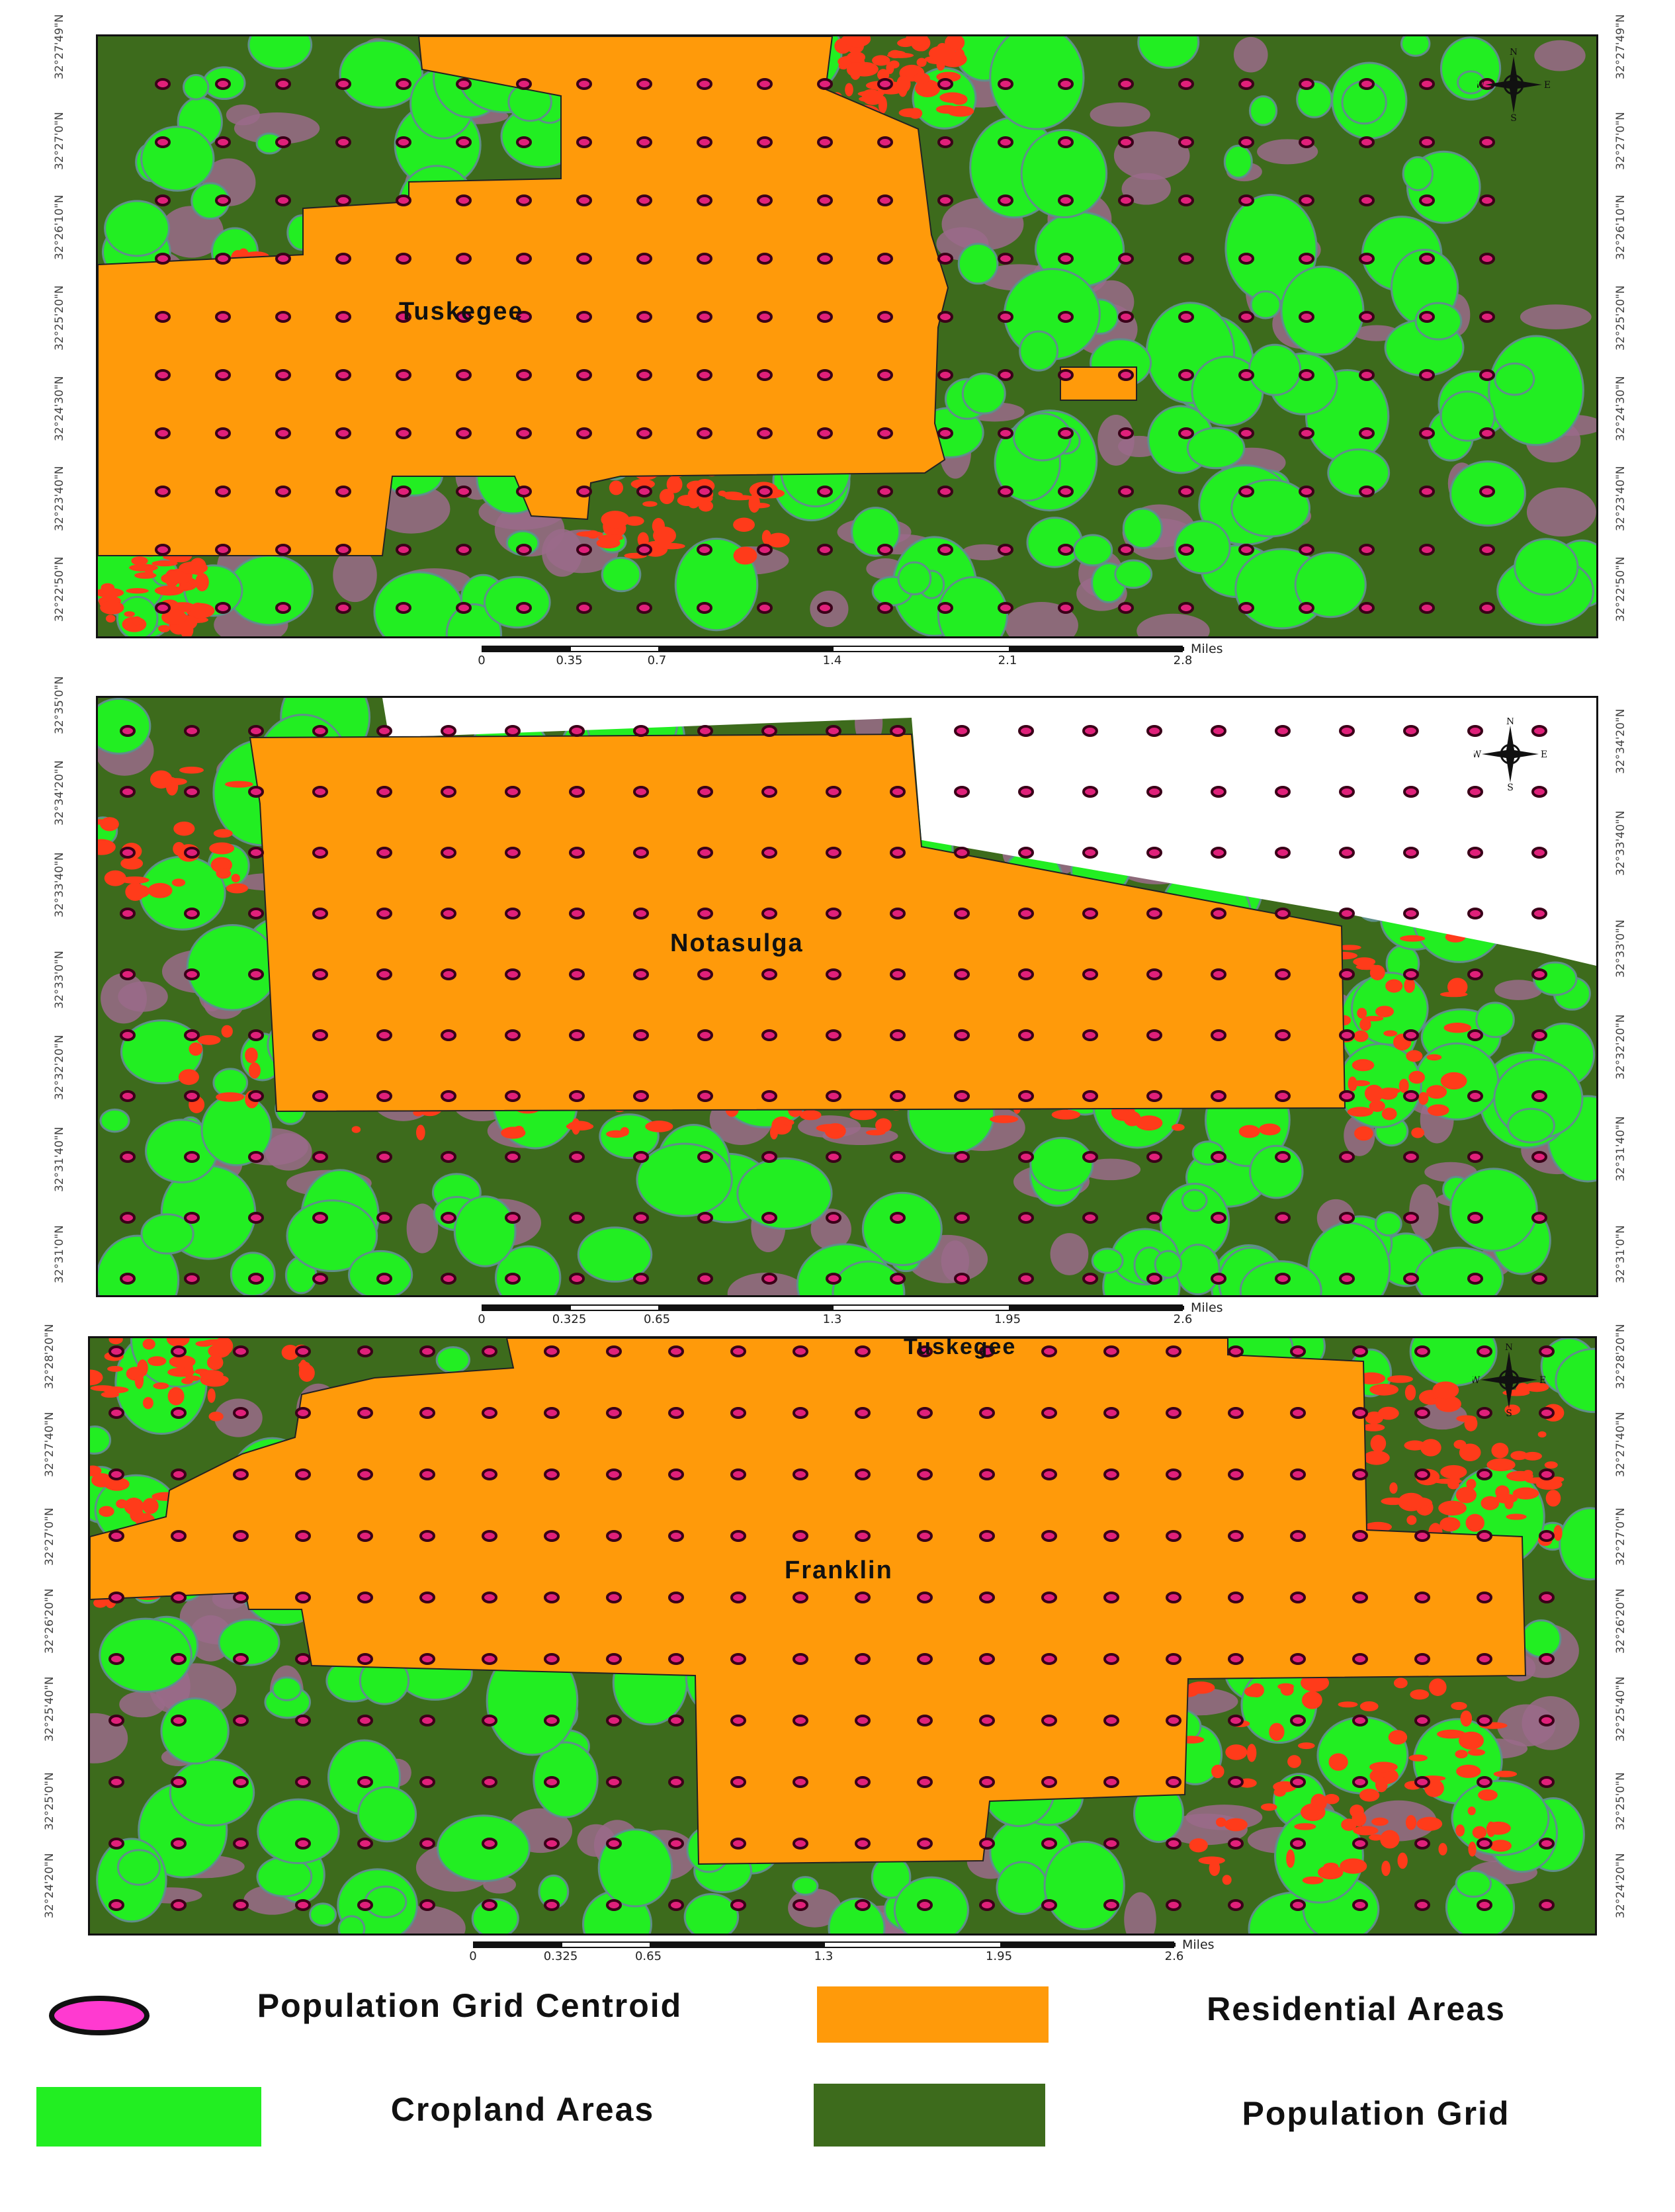 The image size is (1675, 2212). I want to click on land-patch, so click(1518, 990).